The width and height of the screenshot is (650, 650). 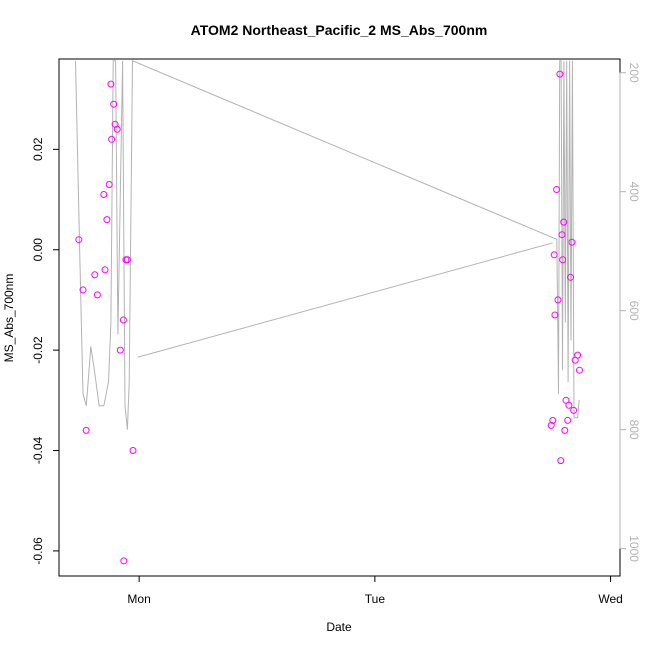 I want to click on x-tick-label: Tue, so click(x=375, y=599).